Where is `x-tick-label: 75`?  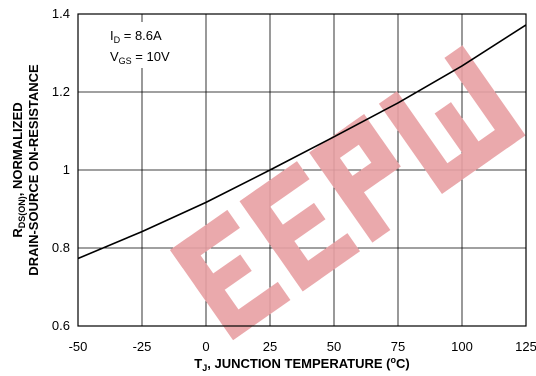
x-tick-label: 75 is located at coordinates (398, 346).